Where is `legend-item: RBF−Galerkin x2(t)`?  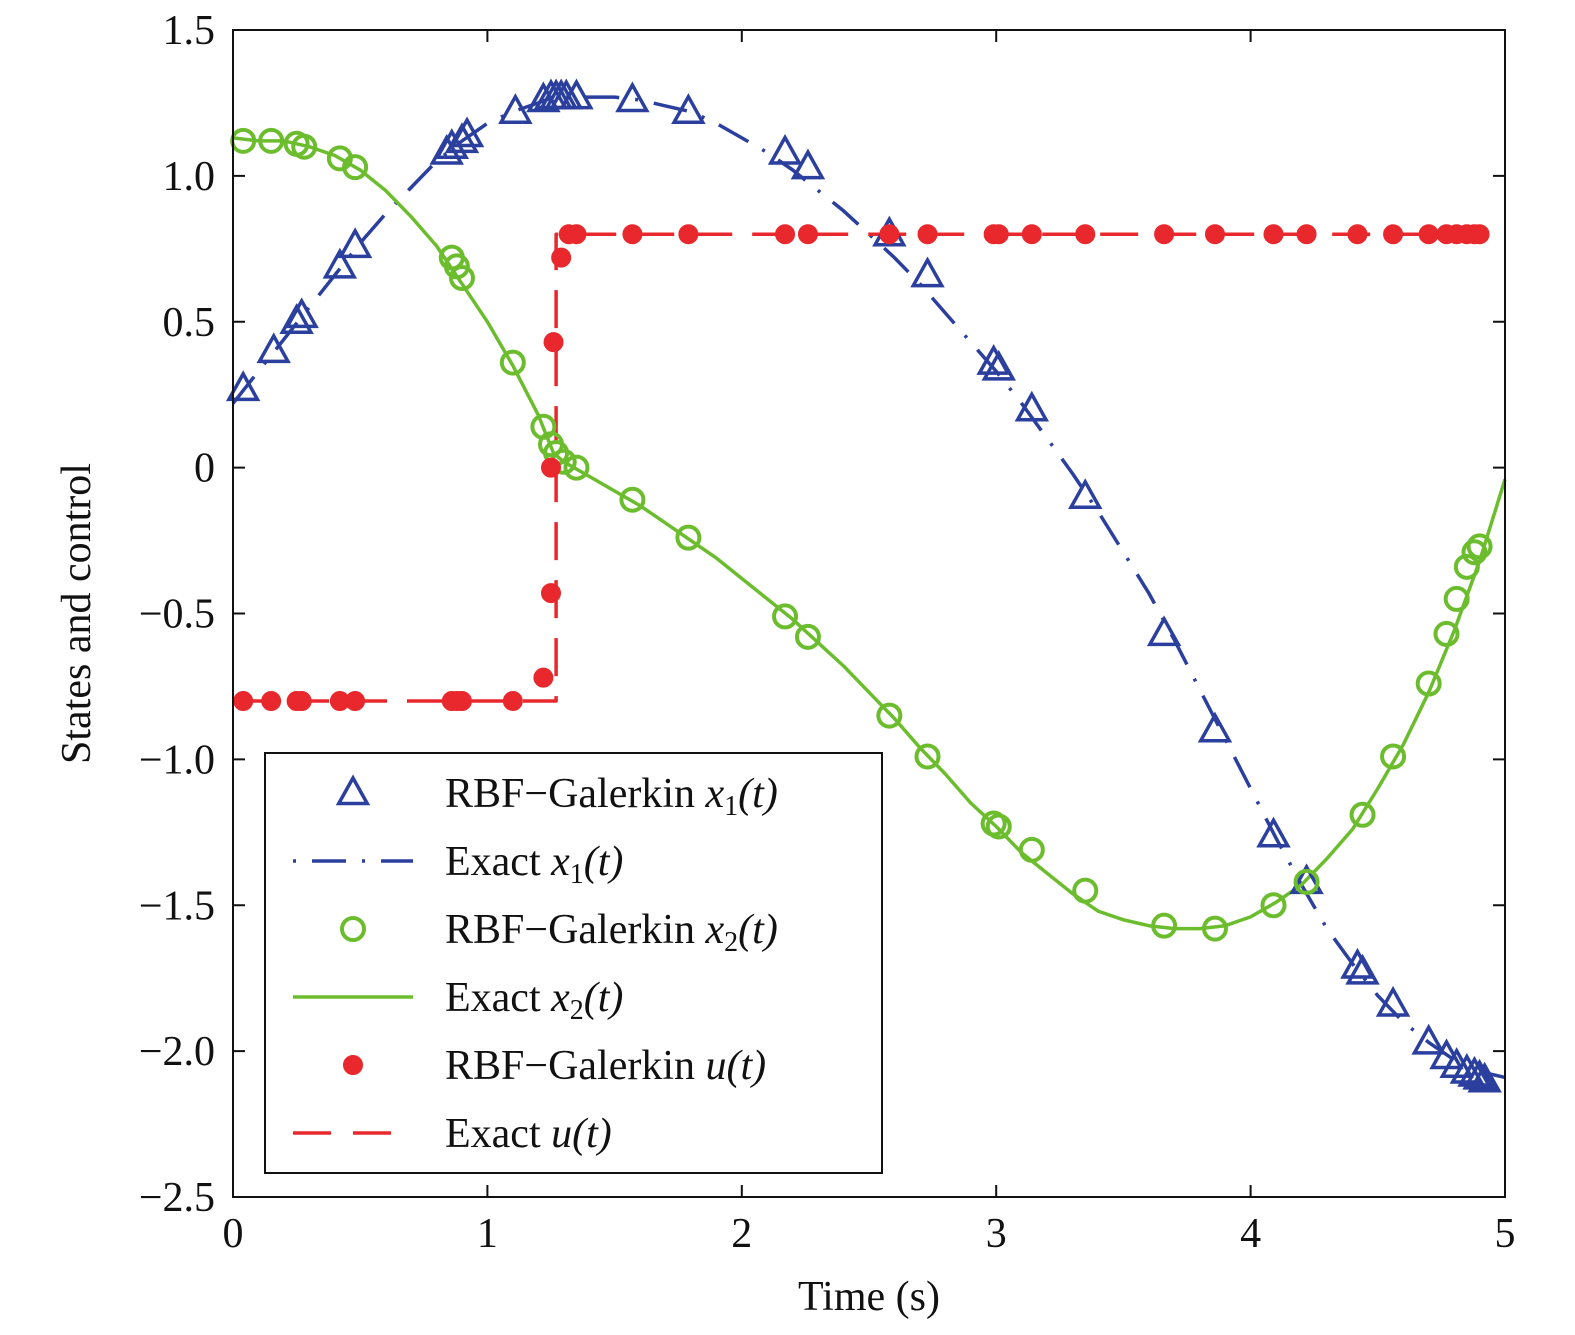 legend-item: RBF−Galerkin x2(t) is located at coordinates (559, 932).